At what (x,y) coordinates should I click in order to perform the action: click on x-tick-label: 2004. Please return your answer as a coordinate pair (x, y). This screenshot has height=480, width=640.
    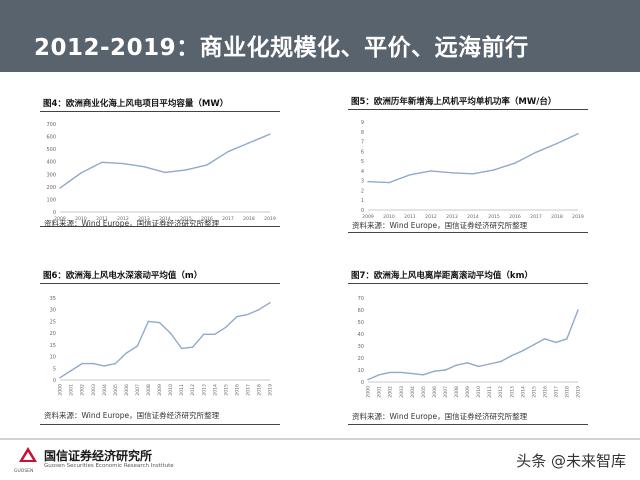
    Looking at the image, I should click on (413, 392).